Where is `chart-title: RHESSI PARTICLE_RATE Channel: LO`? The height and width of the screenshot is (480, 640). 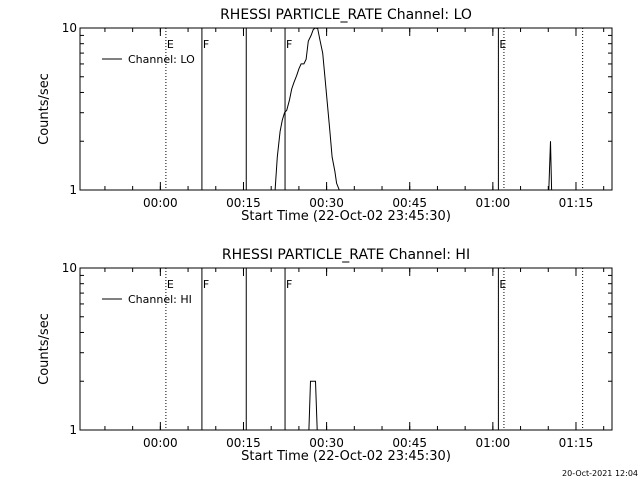
chart-title: RHESSI PARTICLE_RATE Channel: LO is located at coordinates (346, 15).